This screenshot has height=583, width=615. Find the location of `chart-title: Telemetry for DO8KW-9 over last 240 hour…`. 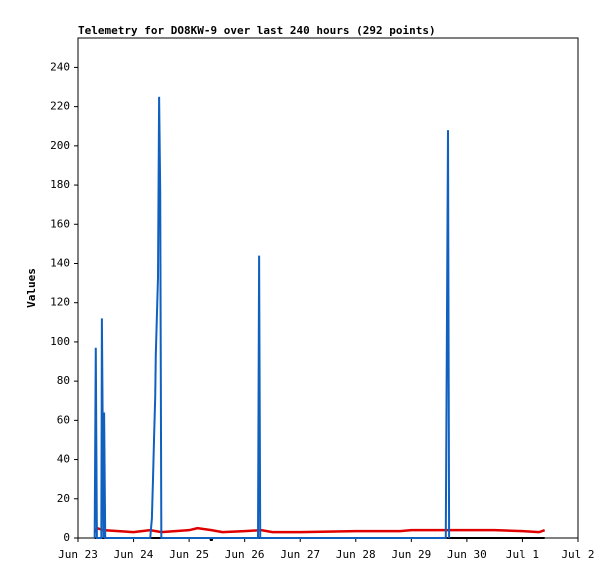

chart-title: Telemetry for DO8KW-9 over last 240 hour… is located at coordinates (257, 30).